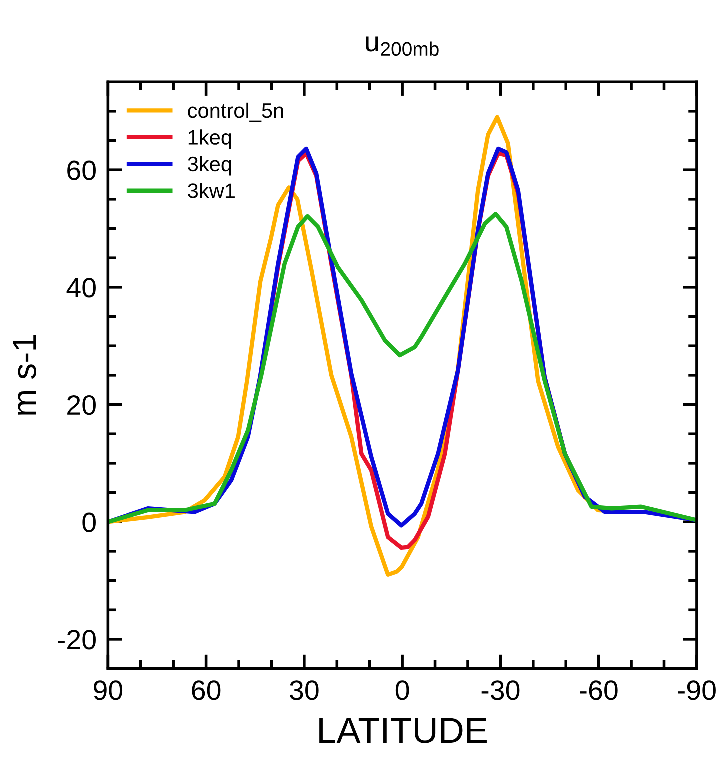 Image resolution: width=726 pixels, height=760 pixels. Describe the element at coordinates (82, 170) in the screenshot. I see `y-tick-label: 60` at that location.